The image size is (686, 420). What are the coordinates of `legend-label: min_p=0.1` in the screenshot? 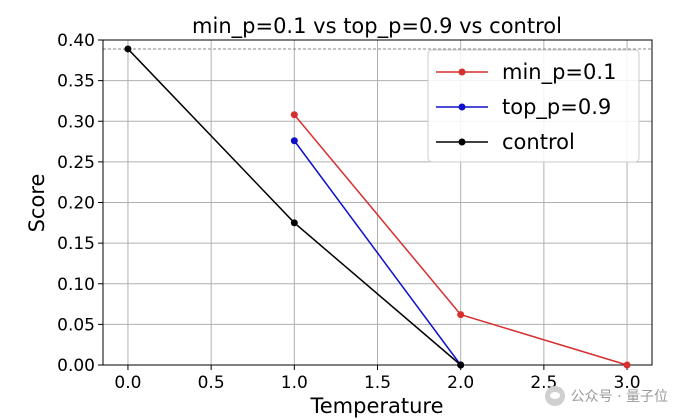 It's located at (559, 72).